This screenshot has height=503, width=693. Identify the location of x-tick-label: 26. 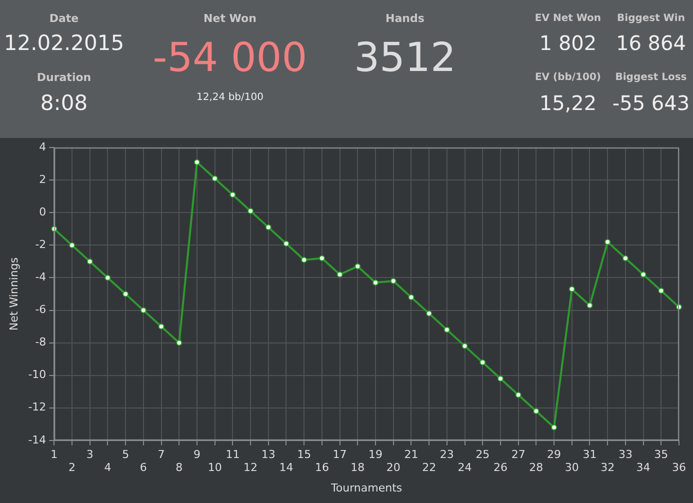
(500, 467).